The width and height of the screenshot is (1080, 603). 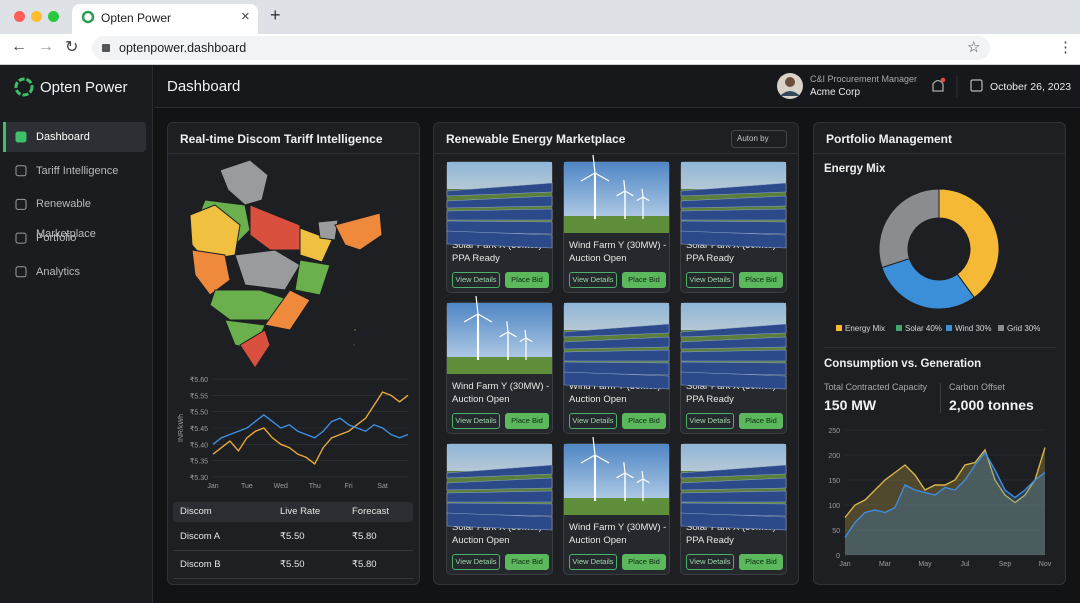 What do you see at coordinates (536, 139) in the screenshot?
I see `panel-title: Renewable Energy Marketplace` at bounding box center [536, 139].